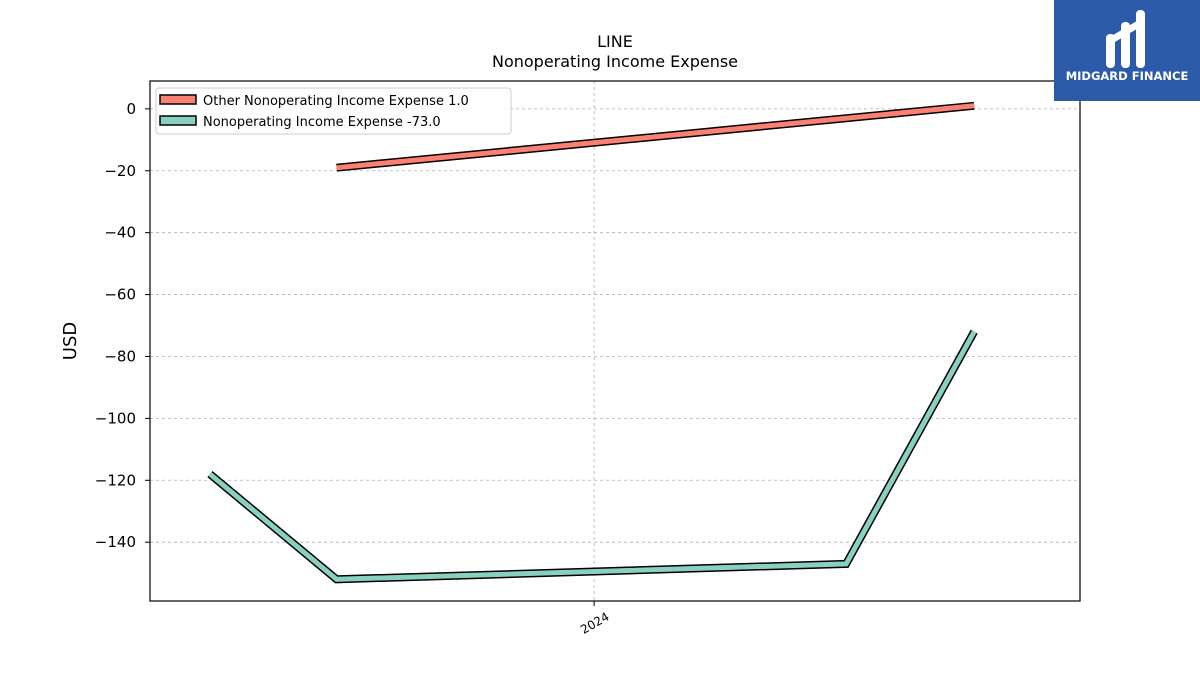 The height and width of the screenshot is (675, 1200). What do you see at coordinates (131, 109) in the screenshot?
I see `y-tick-label: 0` at bounding box center [131, 109].